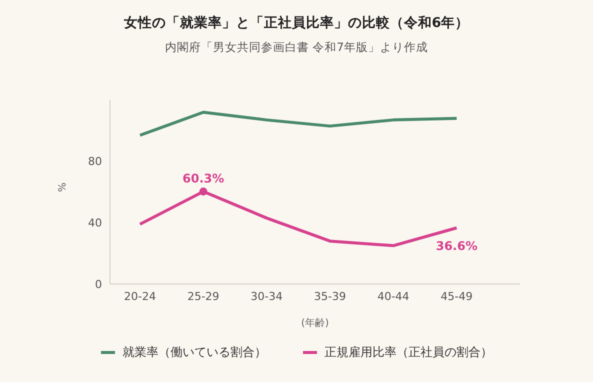 This screenshot has height=382, width=593. What do you see at coordinates (203, 179) in the screenshot?
I see `data-label: 60.3%` at bounding box center [203, 179].